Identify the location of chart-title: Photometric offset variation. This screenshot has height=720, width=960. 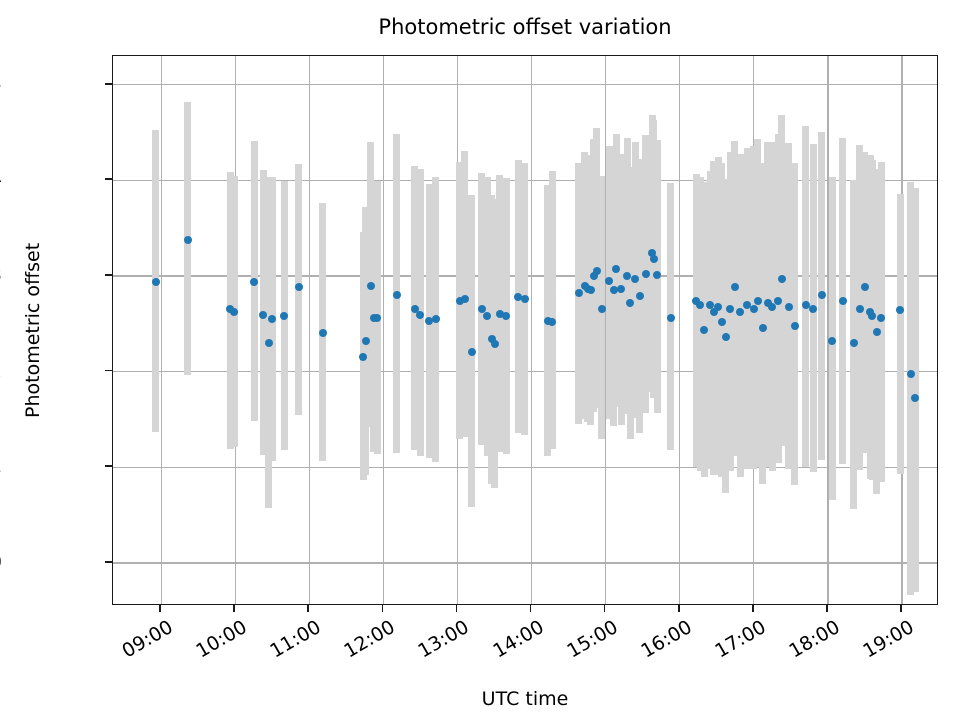
(525, 27).